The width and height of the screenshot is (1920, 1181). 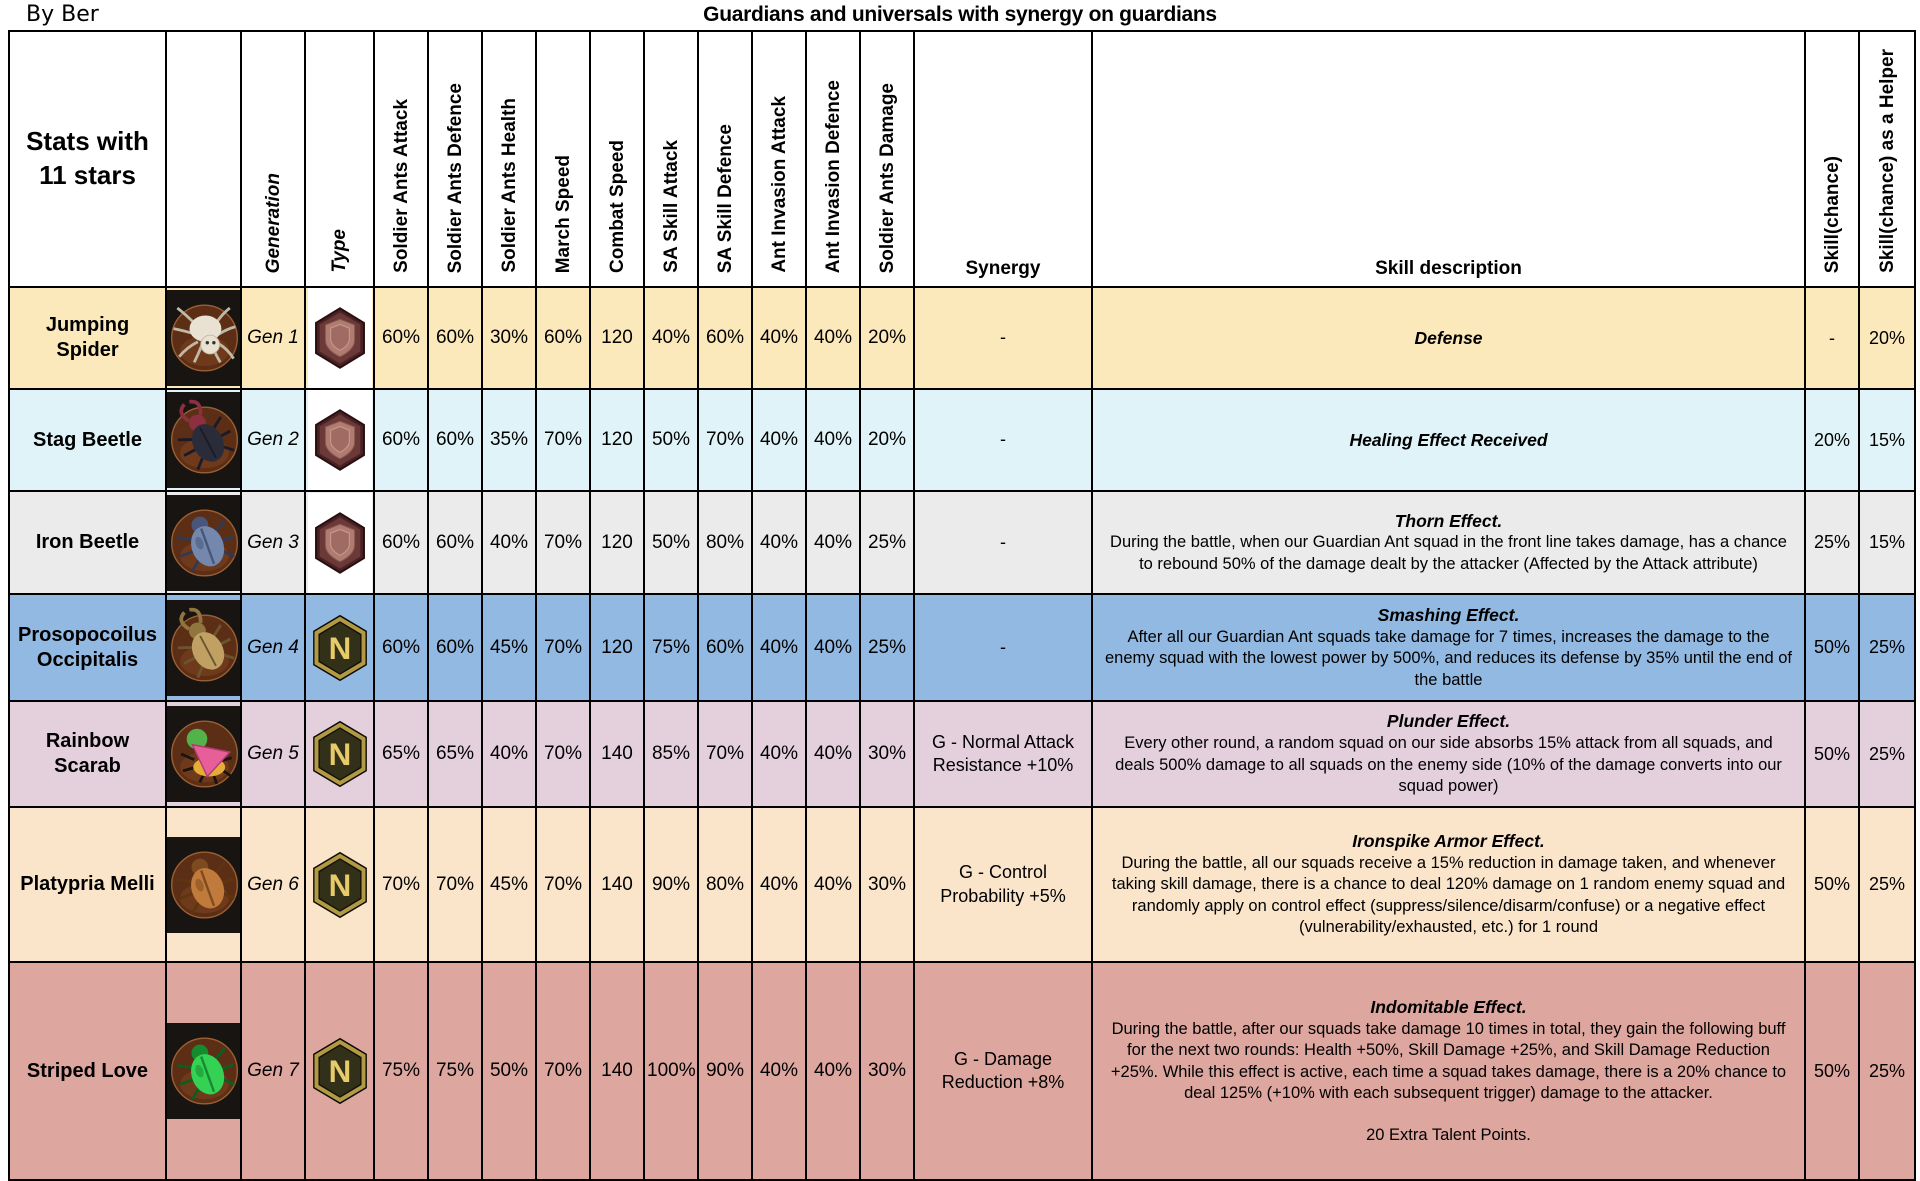 I want to click on skill-footer: 20 Extra Talent Points., so click(x=1448, y=1134).